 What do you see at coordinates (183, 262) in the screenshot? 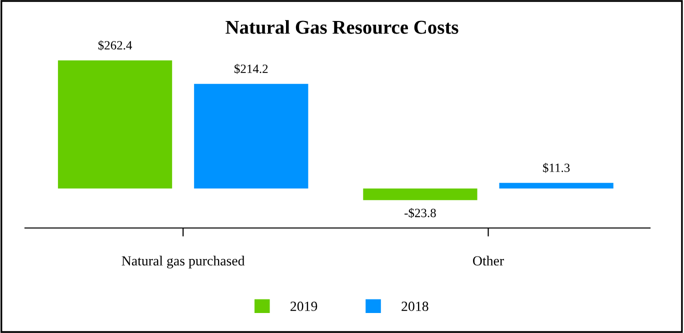
I see `x-tick-label: Natural gas purchased` at bounding box center [183, 262].